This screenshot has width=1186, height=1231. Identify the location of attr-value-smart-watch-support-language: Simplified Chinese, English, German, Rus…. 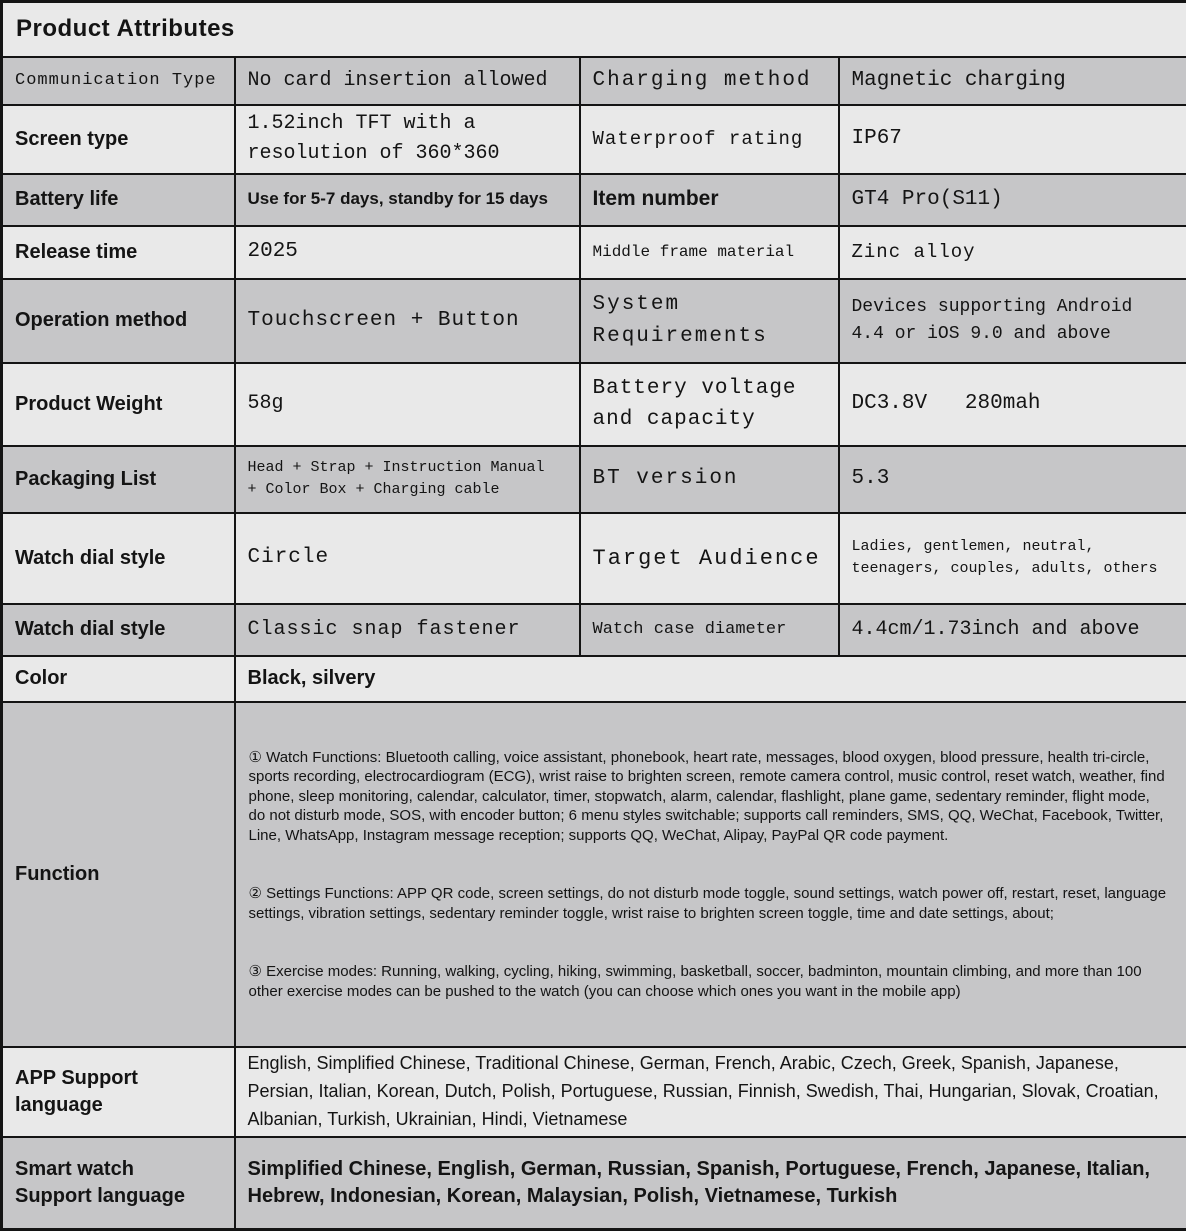
(710, 1183).